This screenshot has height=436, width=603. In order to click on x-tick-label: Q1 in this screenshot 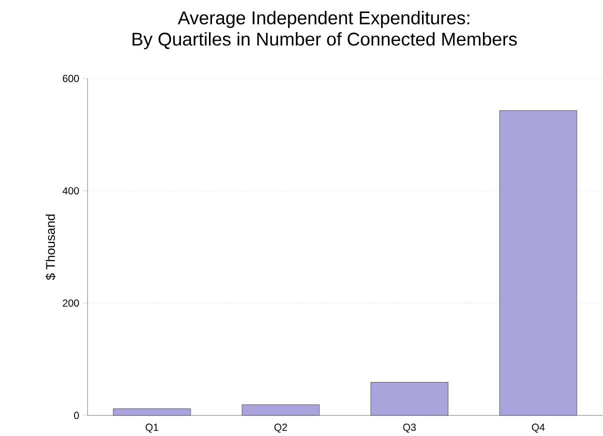, I will do `click(152, 428)`.